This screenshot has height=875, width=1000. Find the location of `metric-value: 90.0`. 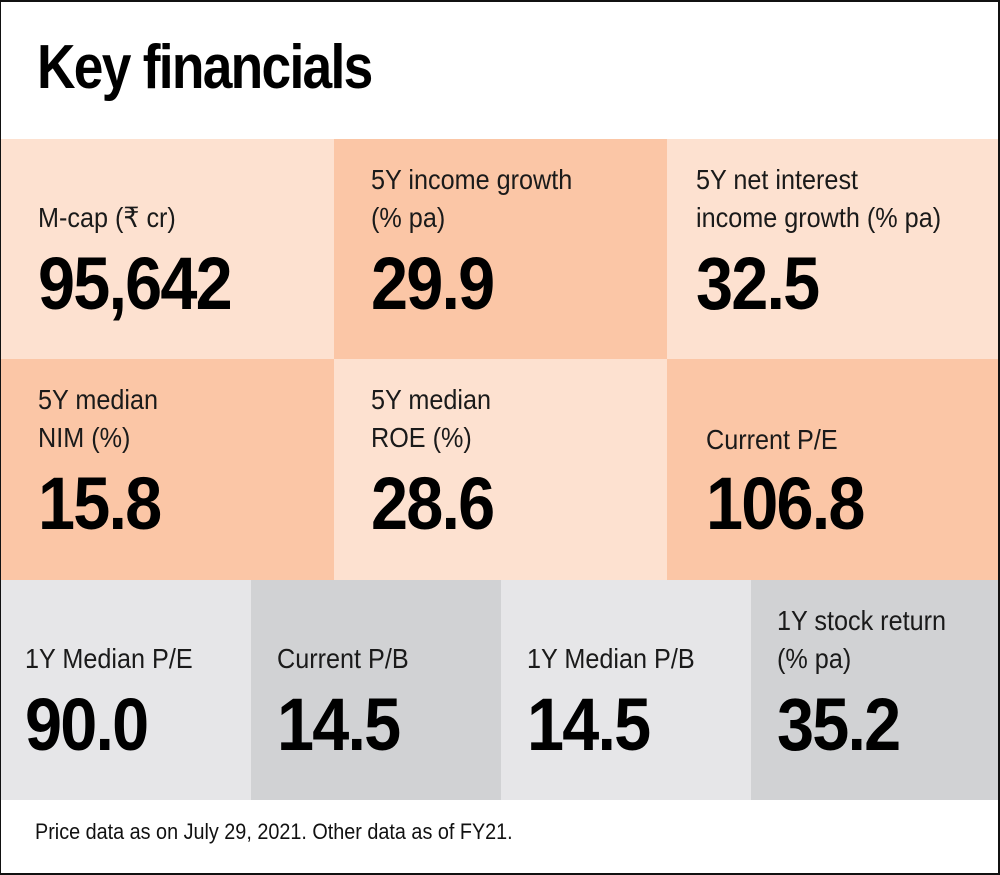

metric-value: 90.0 is located at coordinates (87, 724).